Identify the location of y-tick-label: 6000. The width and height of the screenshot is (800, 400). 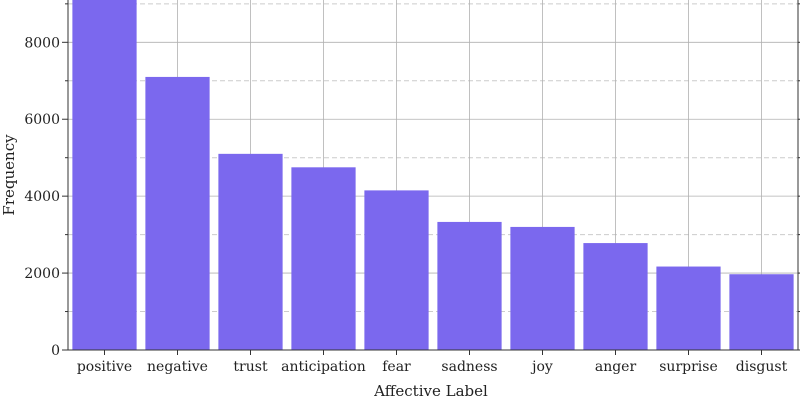
(42, 120).